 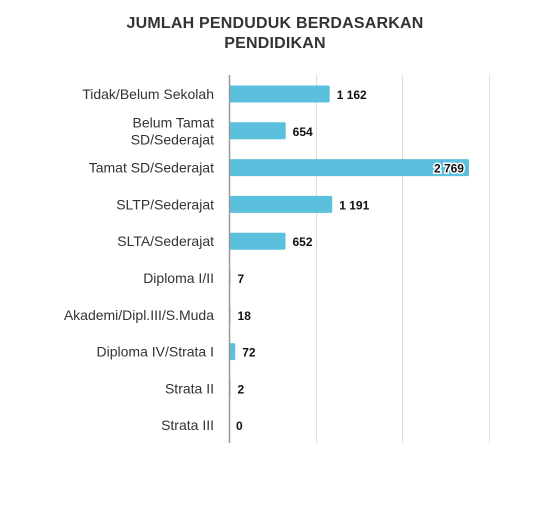 What do you see at coordinates (275, 34) in the screenshot?
I see `chart-title: JUMLAH PENDUDUK BERDASARKAN PENDIDIKAN` at bounding box center [275, 34].